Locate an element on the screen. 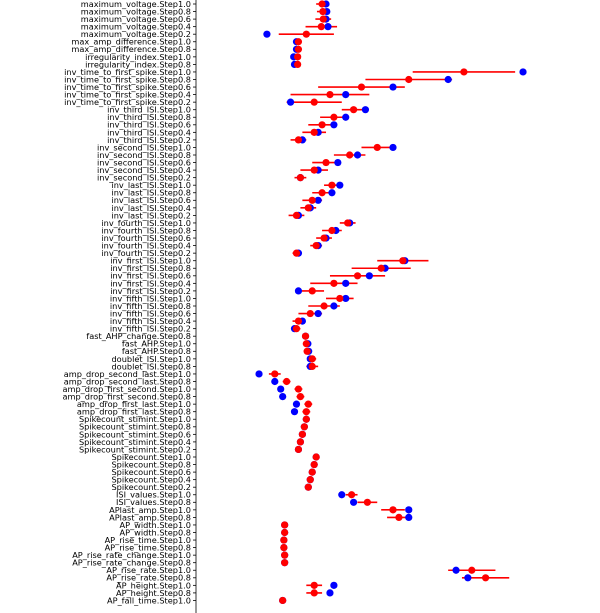 The height and width of the screenshot is (613, 600). y-tick-label: Spikecount_stimint.Step0.4 is located at coordinates (135, 442).